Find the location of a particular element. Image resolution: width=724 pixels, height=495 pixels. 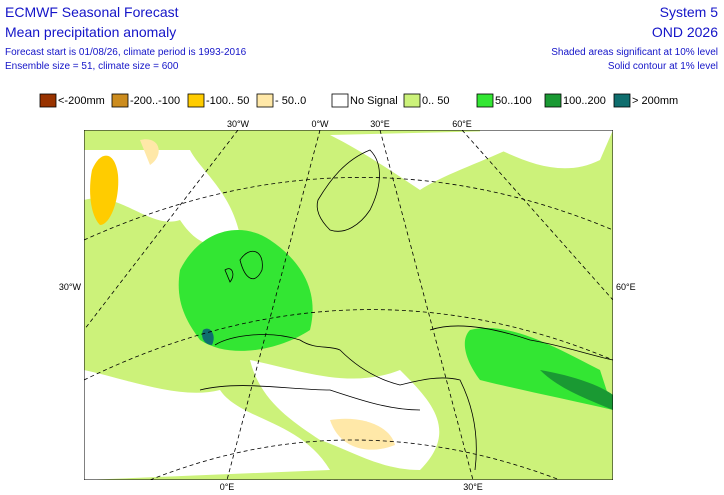

wet-area is located at coordinates (245, 290).